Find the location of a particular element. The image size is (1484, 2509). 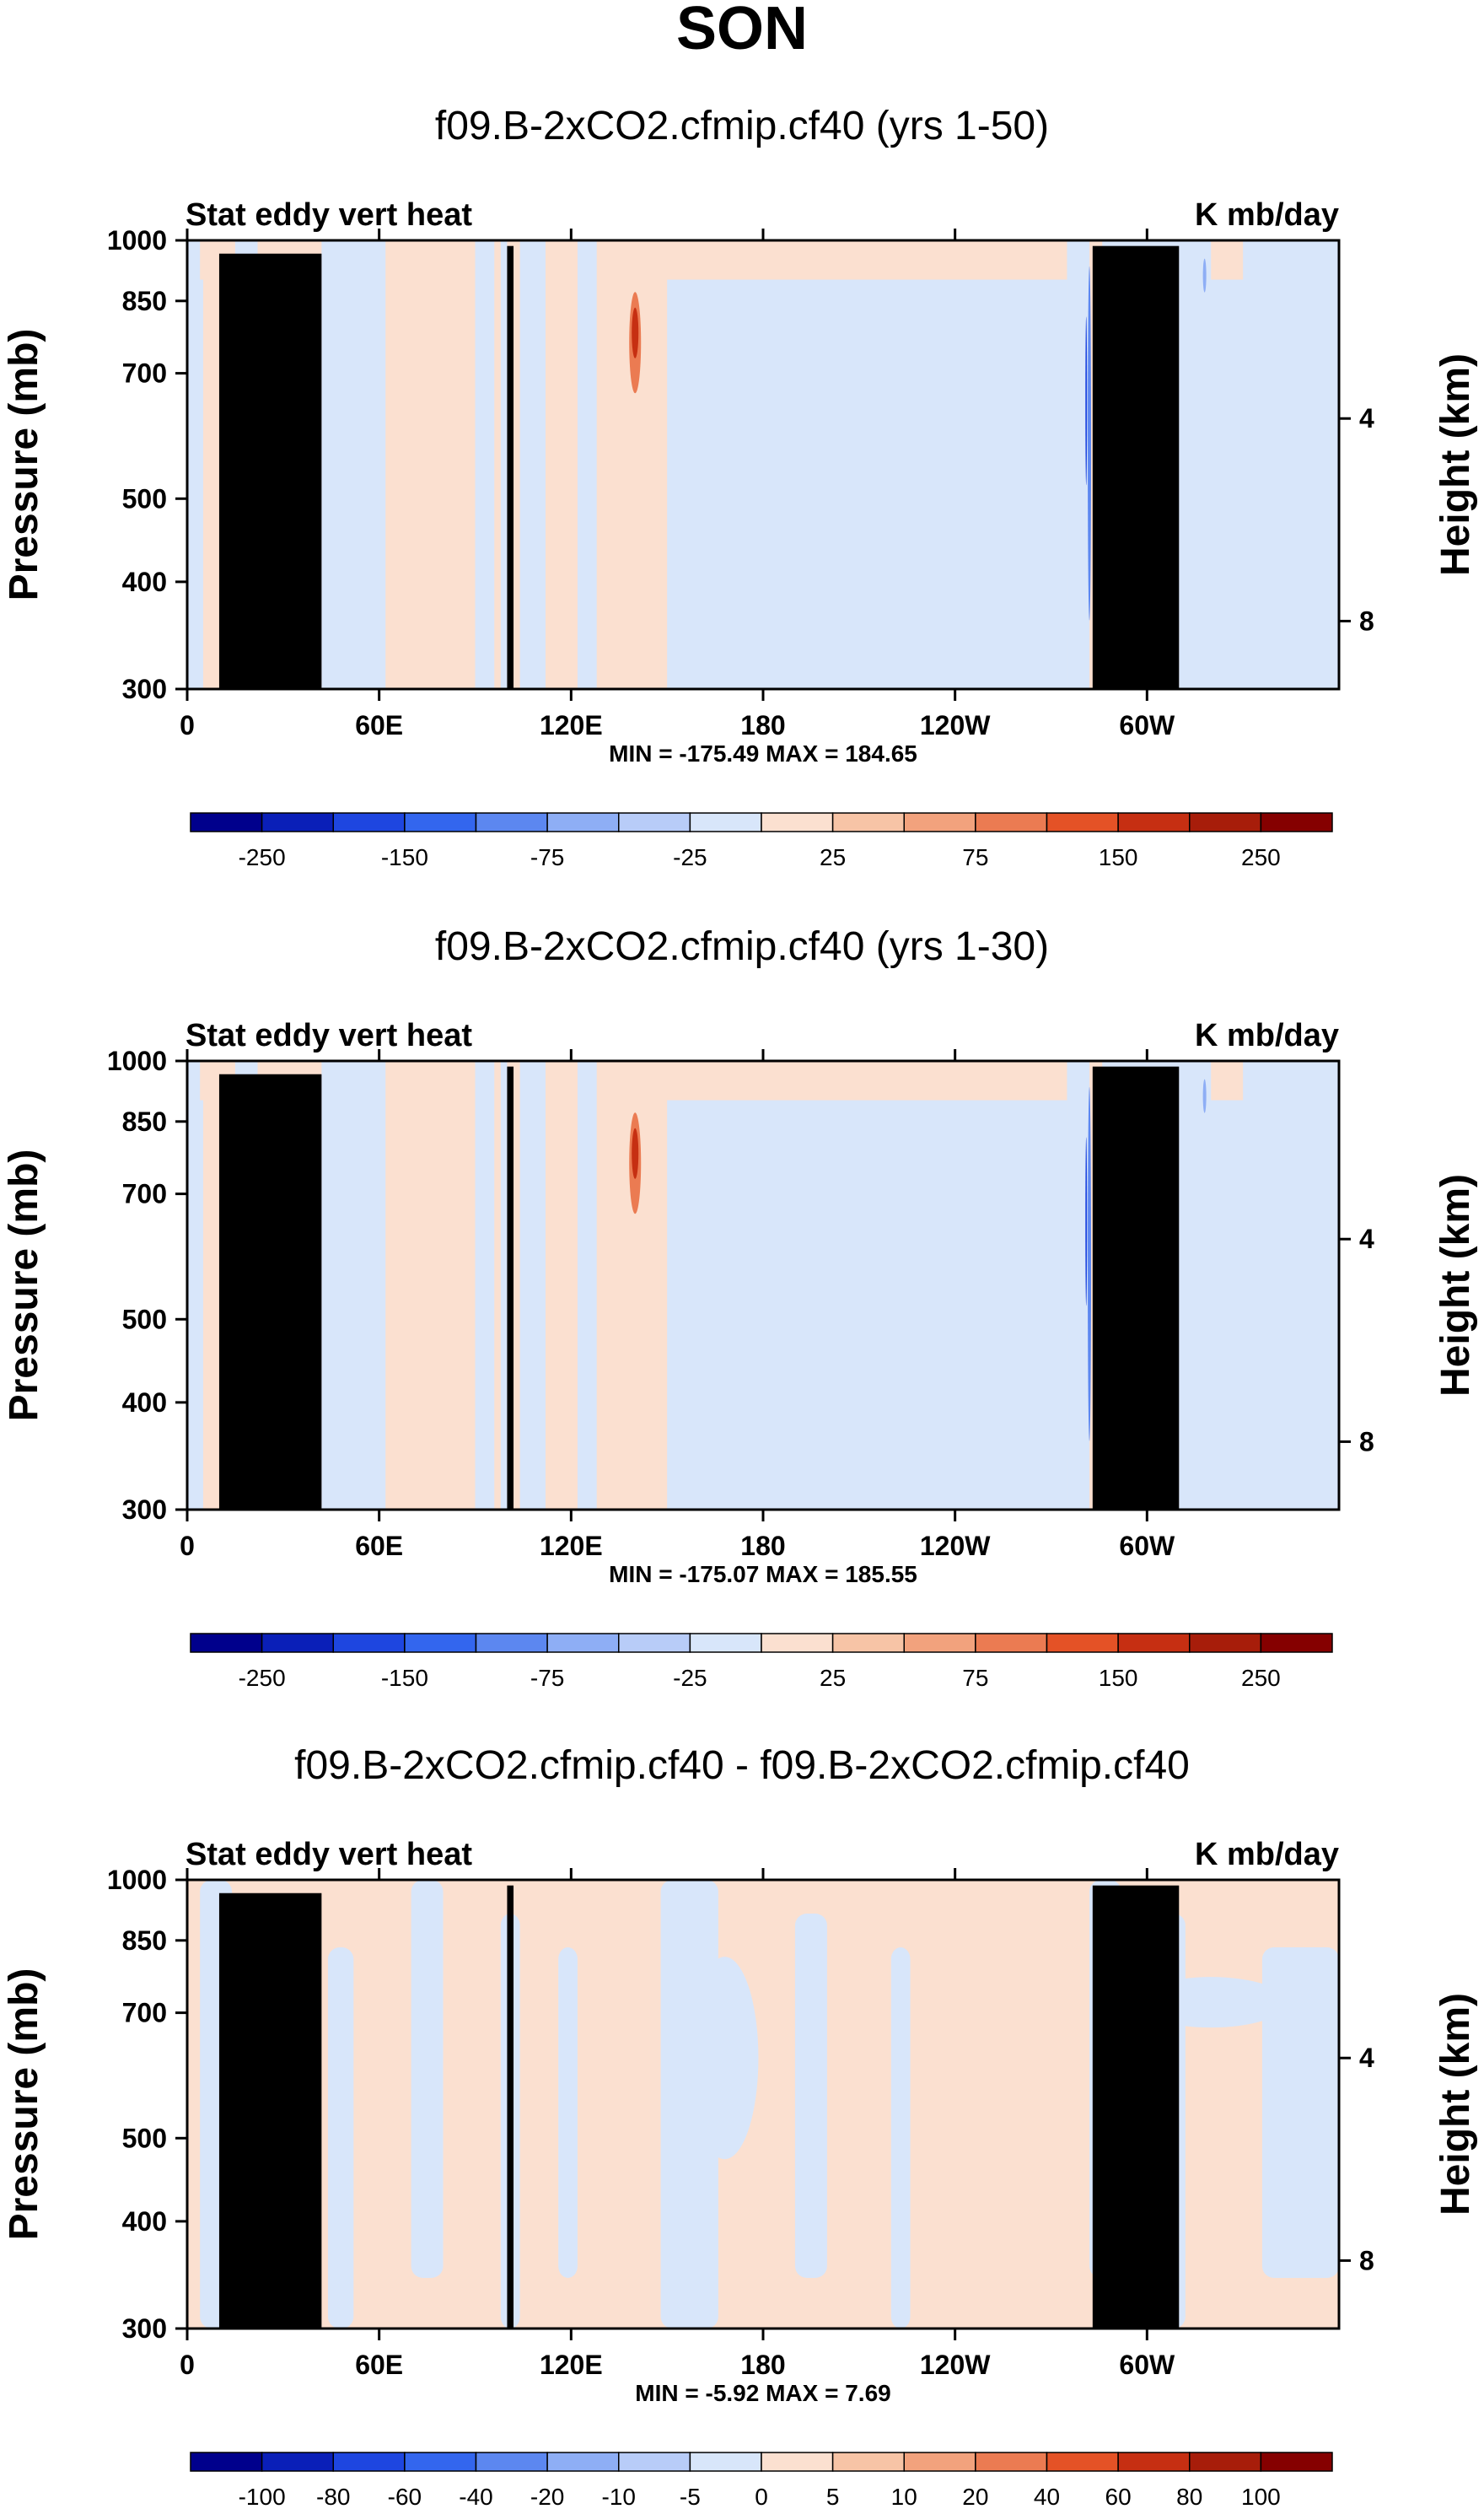

figure-title: SON is located at coordinates (742, 31).